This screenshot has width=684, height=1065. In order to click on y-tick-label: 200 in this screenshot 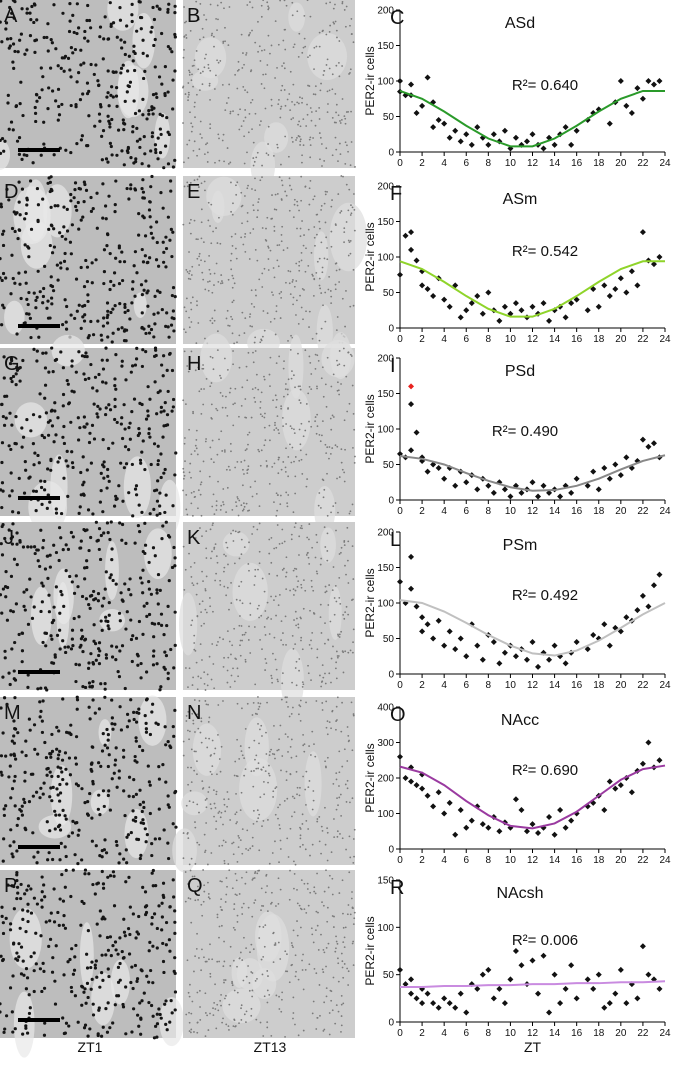, I will do `click(385, 779)`.